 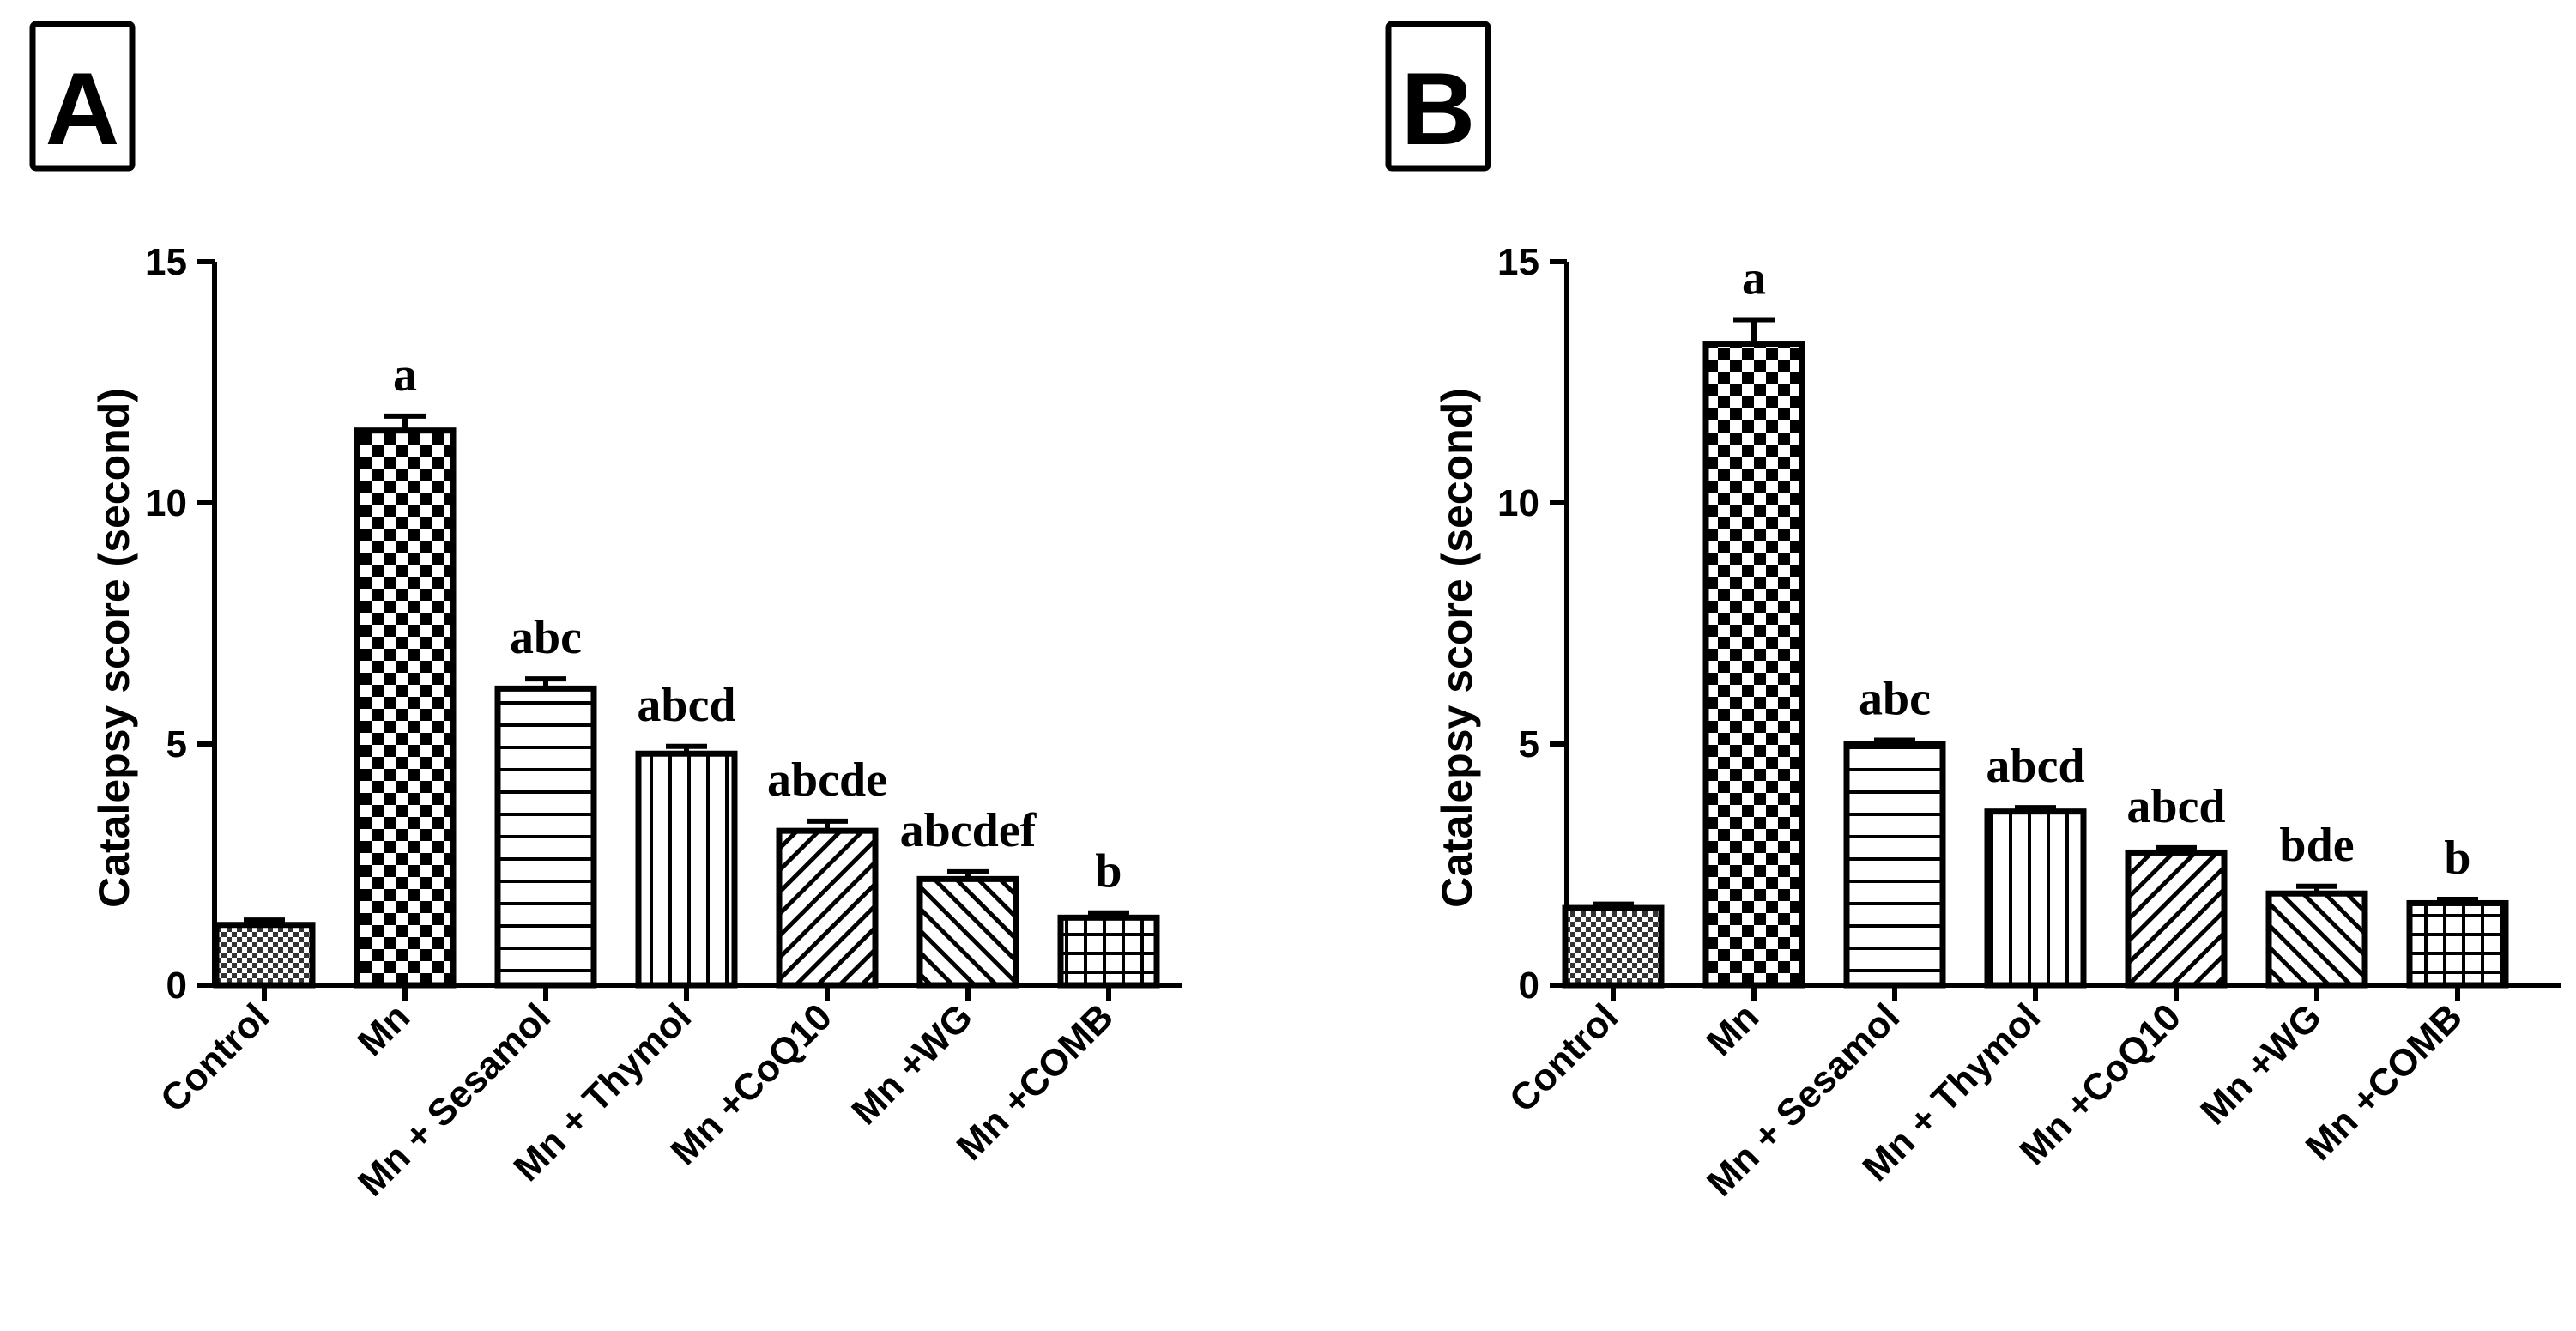 I want to click on panel-a-significance-label-6: b, so click(x=1108, y=871).